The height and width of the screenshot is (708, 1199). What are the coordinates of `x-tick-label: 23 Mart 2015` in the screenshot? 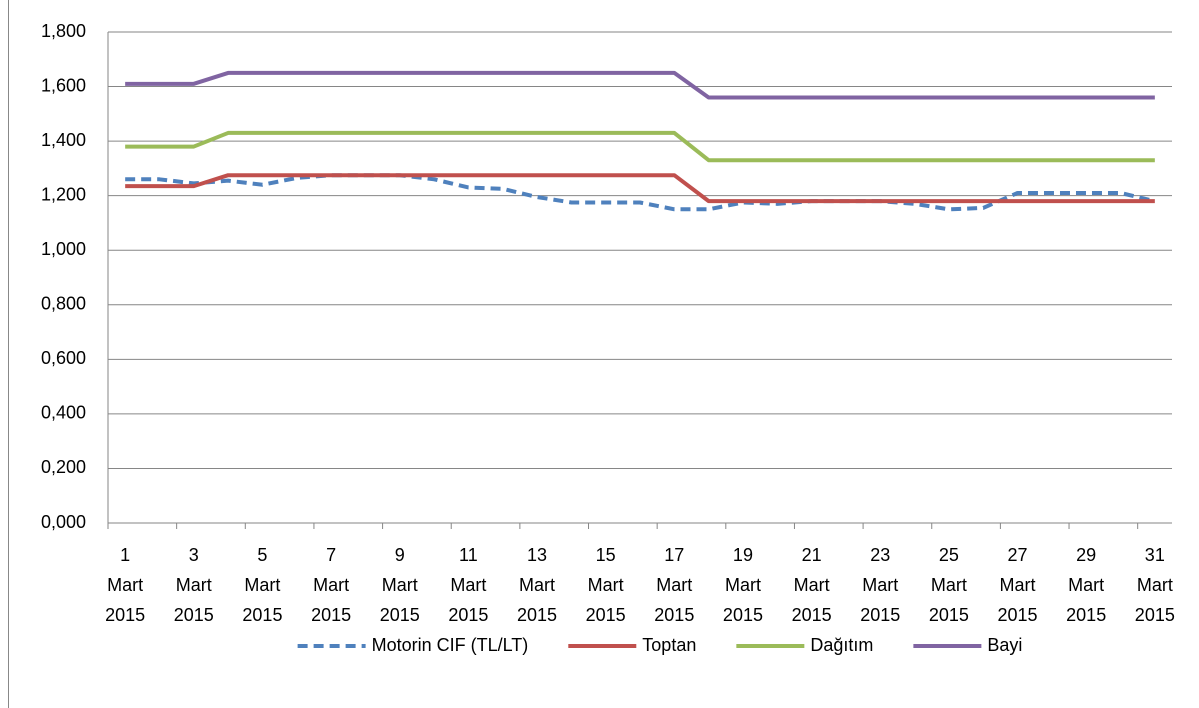 It's located at (880, 585).